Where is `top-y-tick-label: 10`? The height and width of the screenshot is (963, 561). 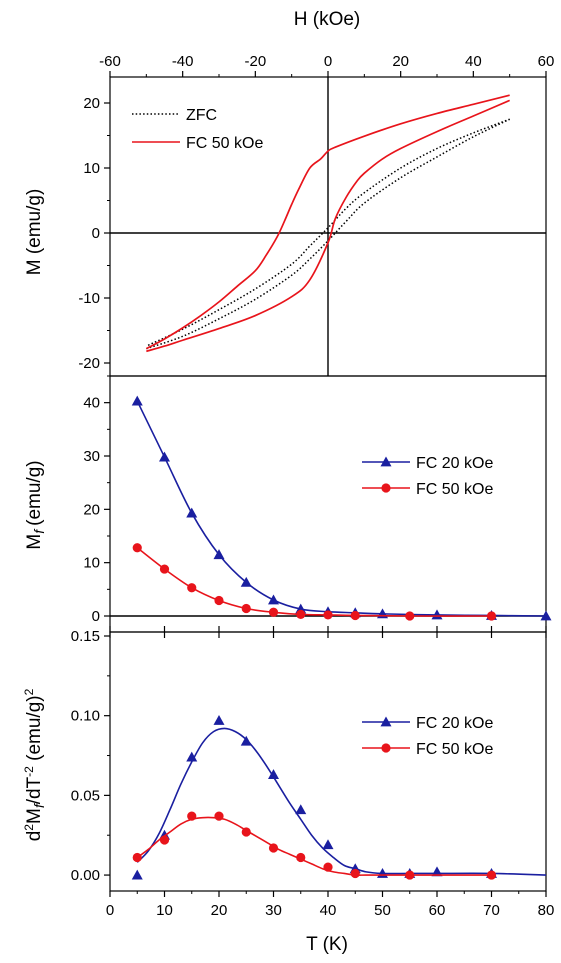 top-y-tick-label: 10 is located at coordinates (91, 168).